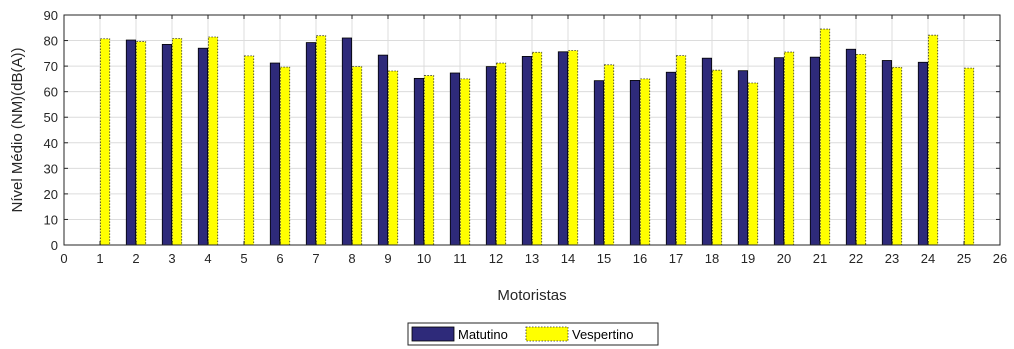  Describe the element at coordinates (51, 168) in the screenshot. I see `y-tick-label: 30` at that location.